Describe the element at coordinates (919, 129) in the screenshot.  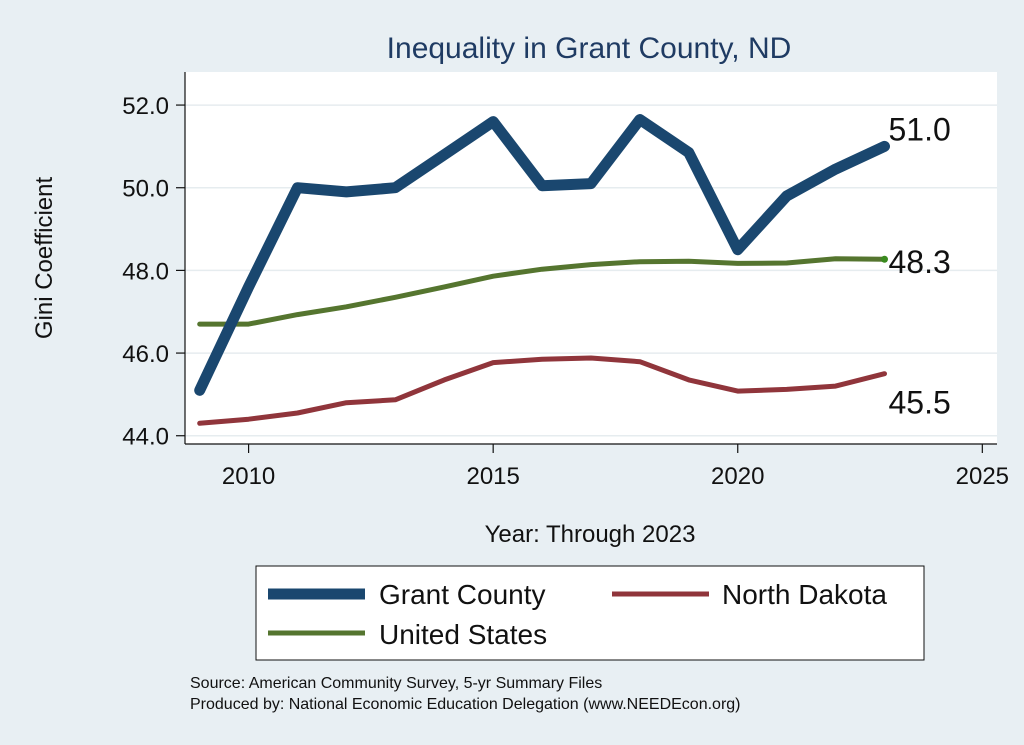
I see `end-label-grant-county: 51.0` at that location.